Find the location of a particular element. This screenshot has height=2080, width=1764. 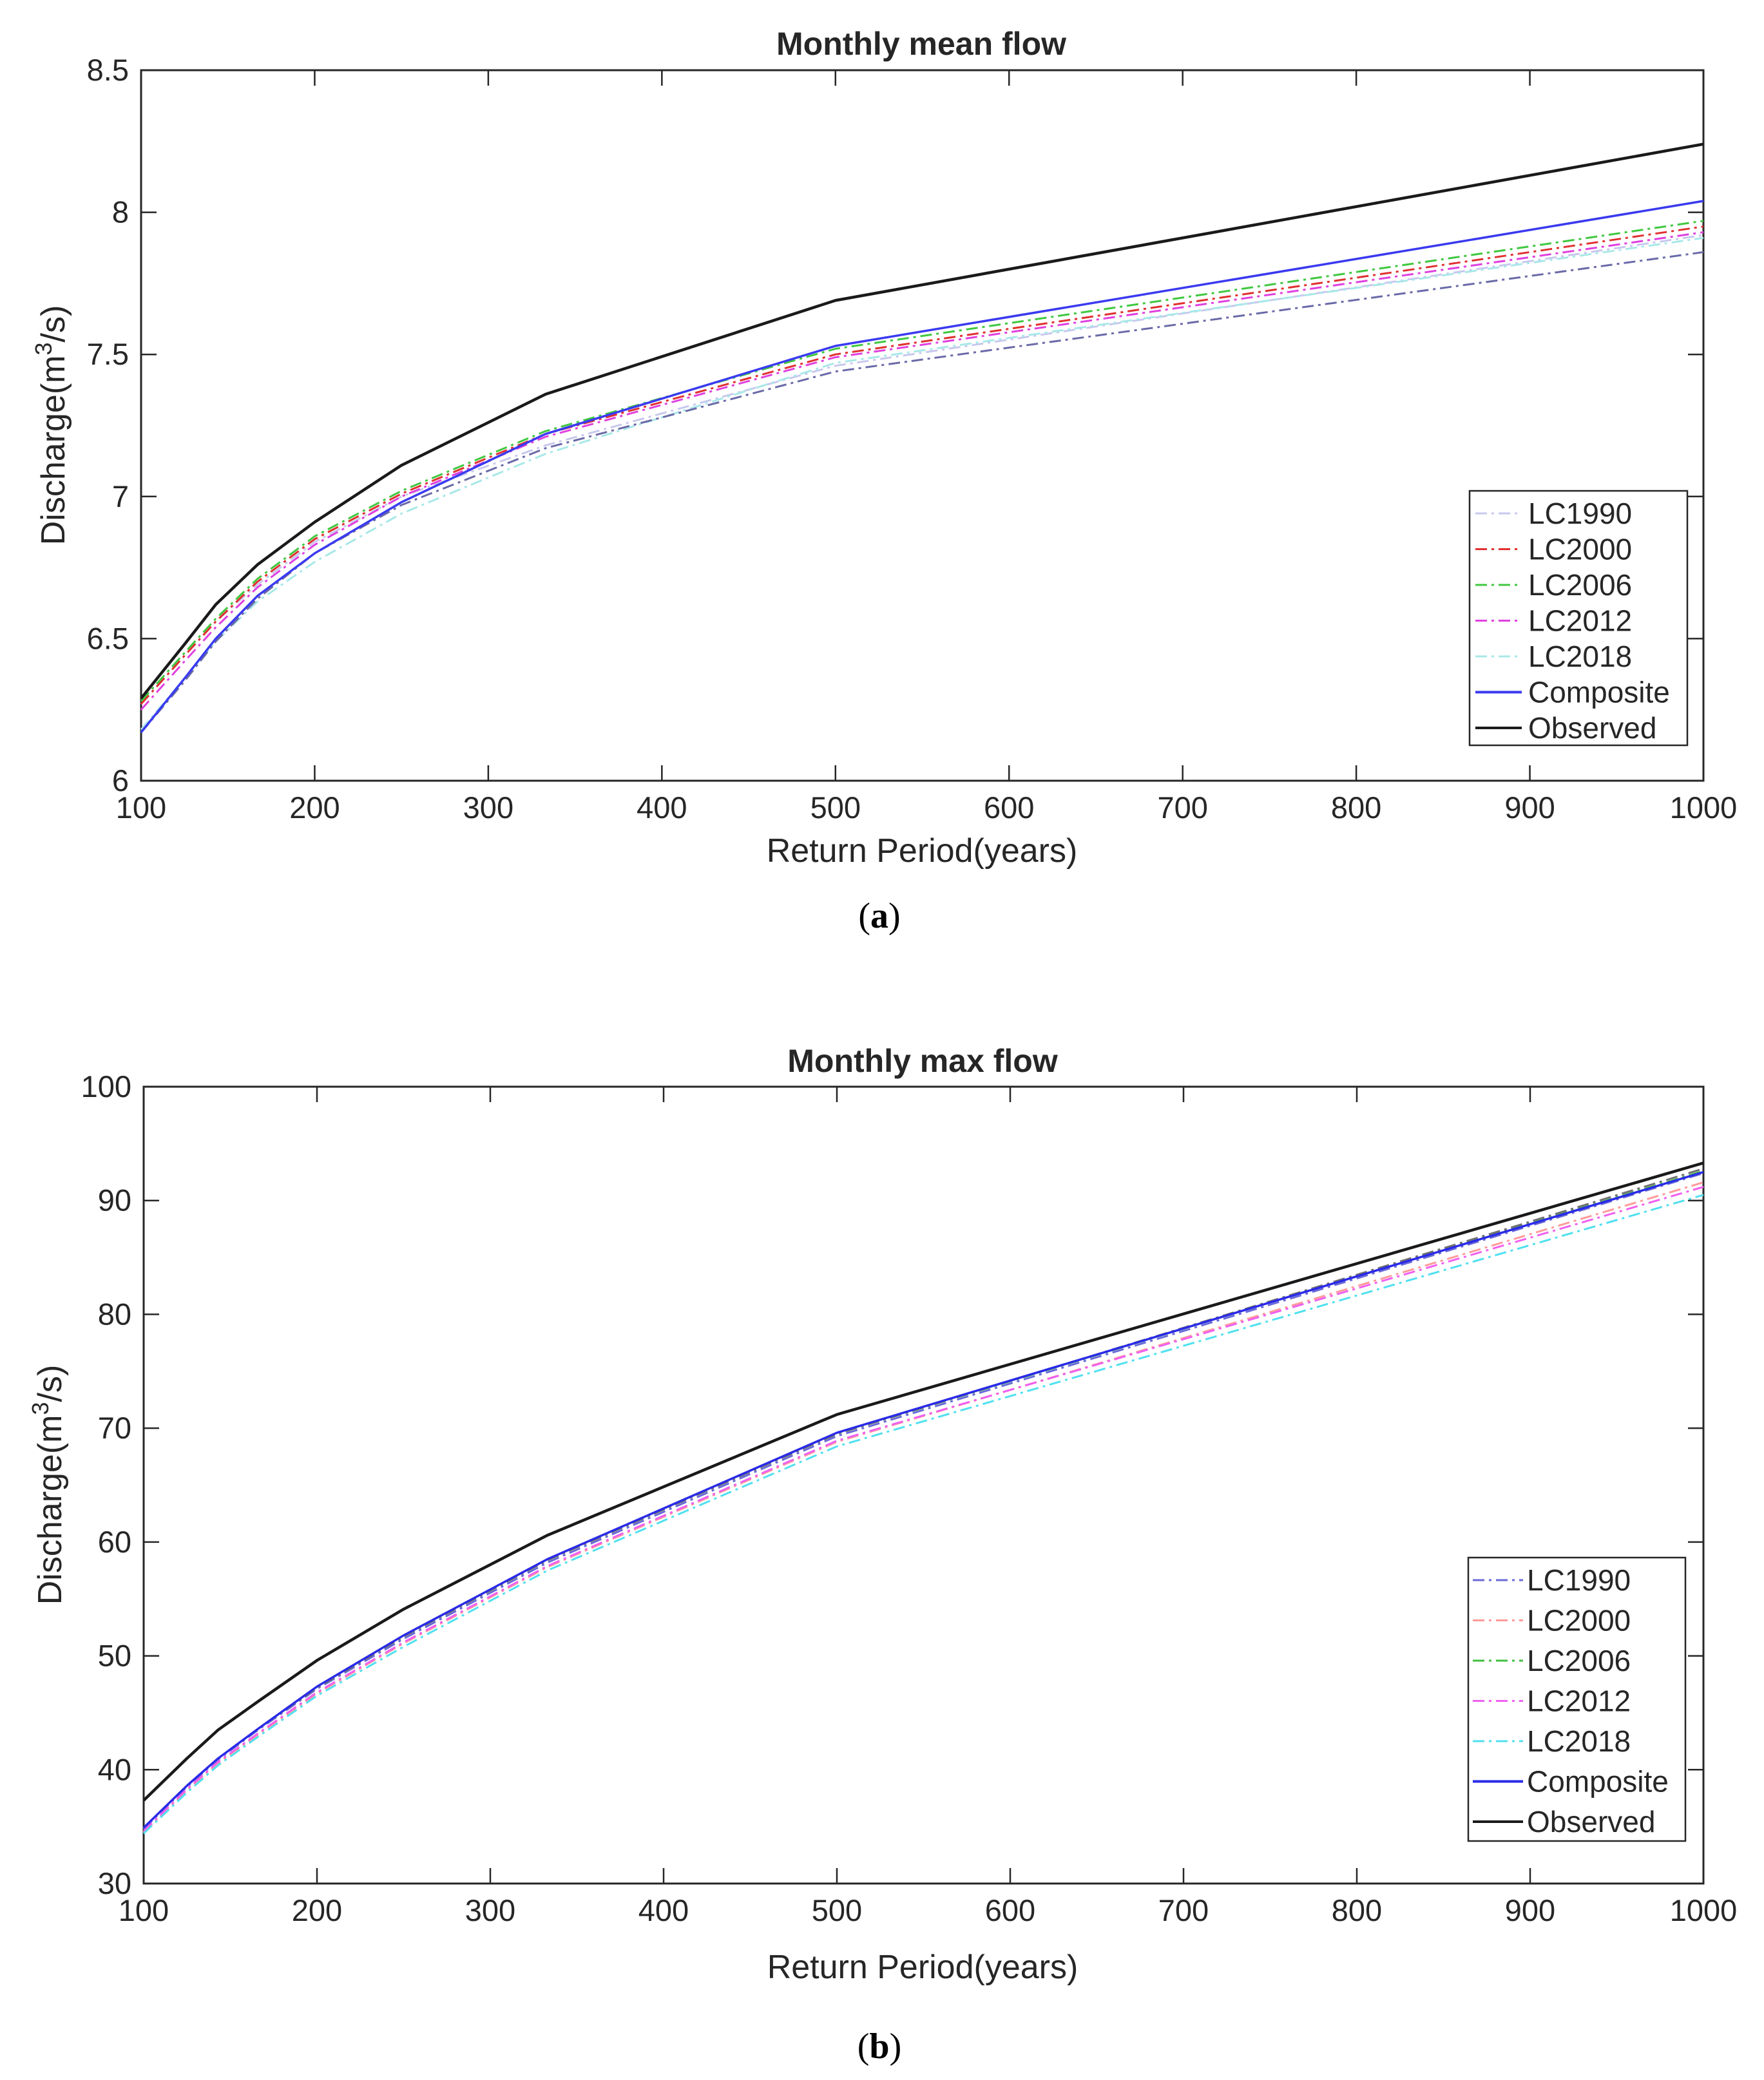

panel-caption: (b) is located at coordinates (879, 2046).